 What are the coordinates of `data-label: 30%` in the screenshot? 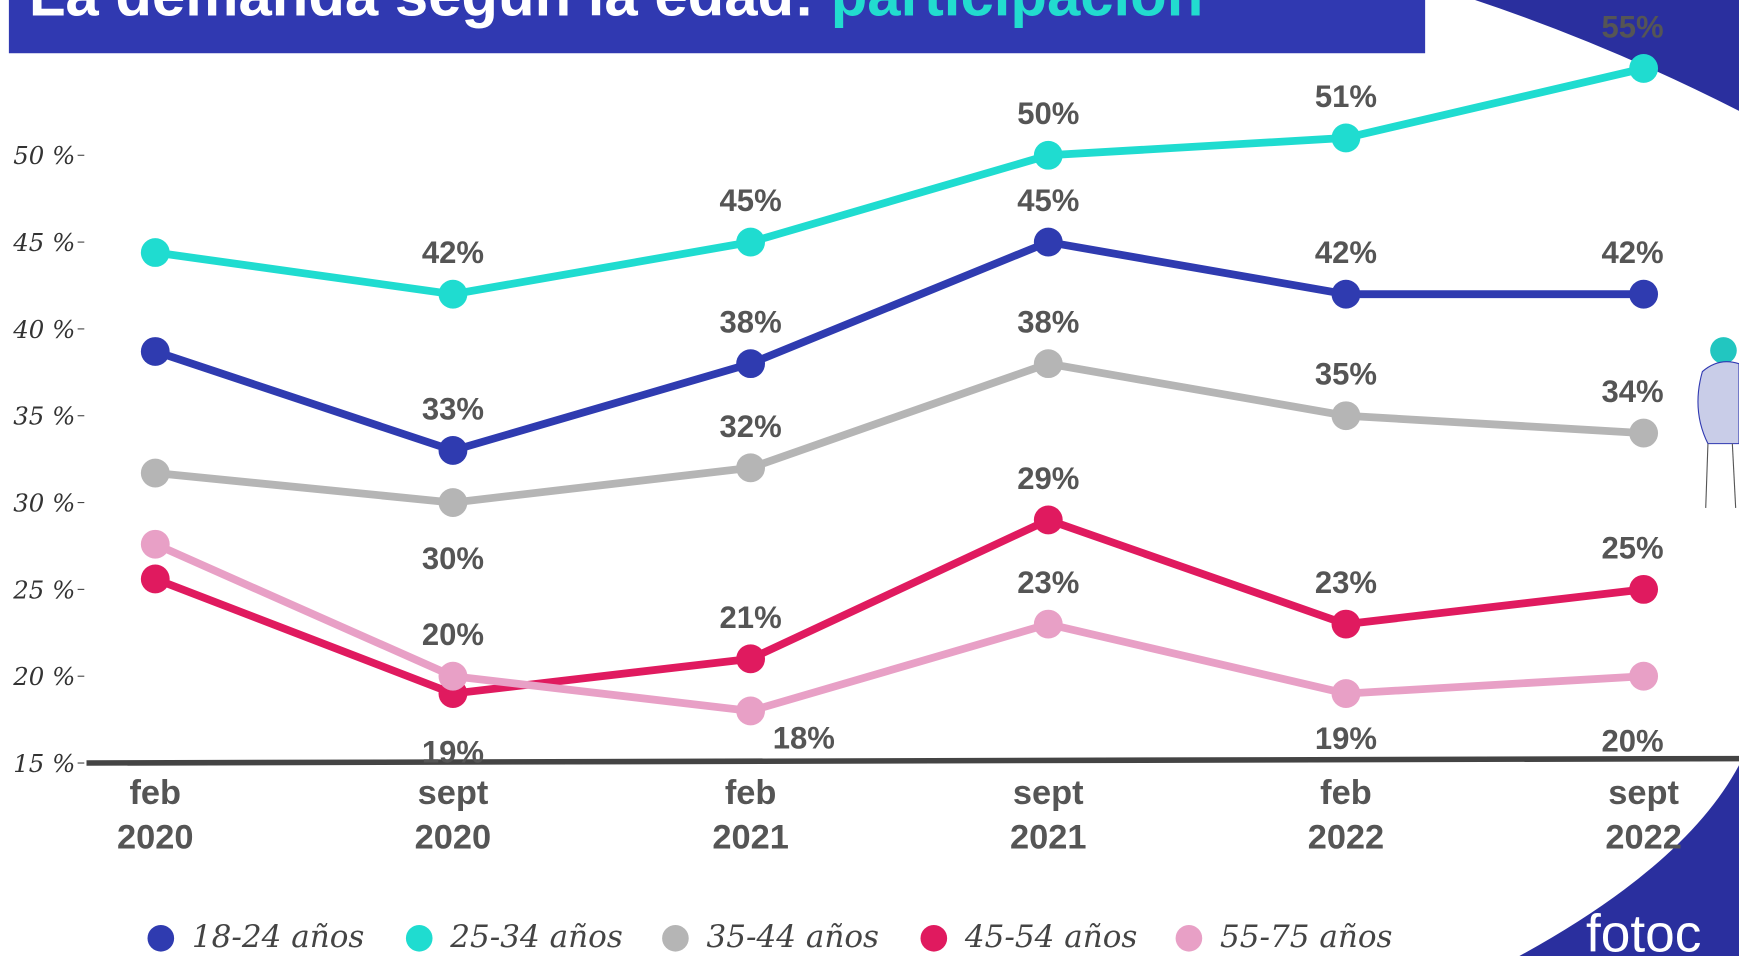 It's located at (453, 558).